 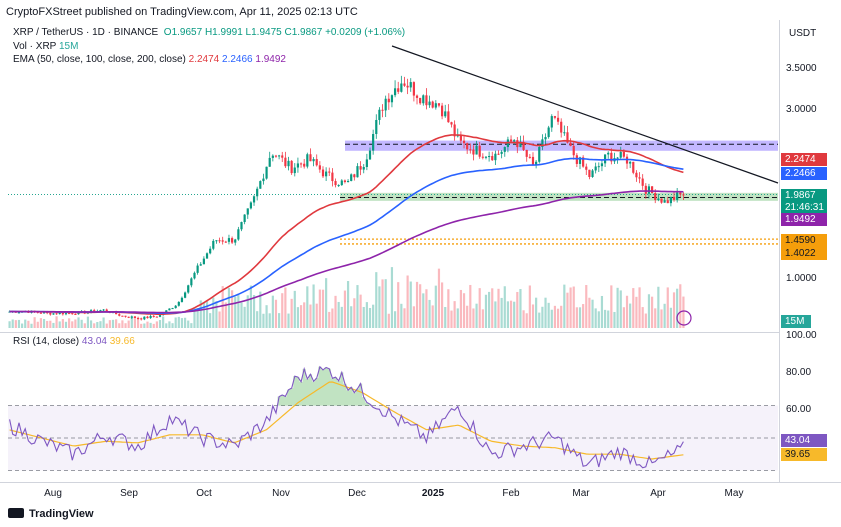 I want to click on volume-legend: Vol · XRP 15M, so click(x=45, y=46).